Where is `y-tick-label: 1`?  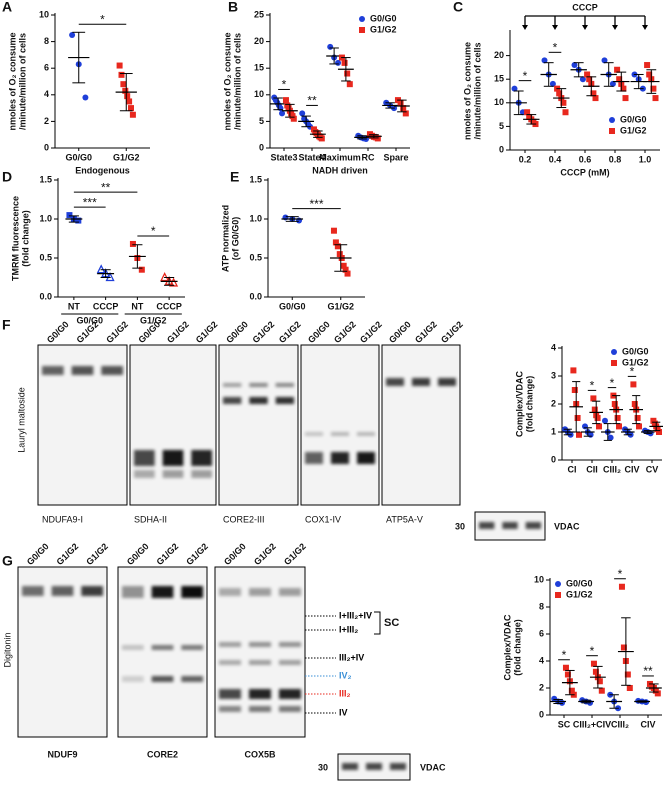
y-tick-label: 1 is located at coordinates (553, 431).